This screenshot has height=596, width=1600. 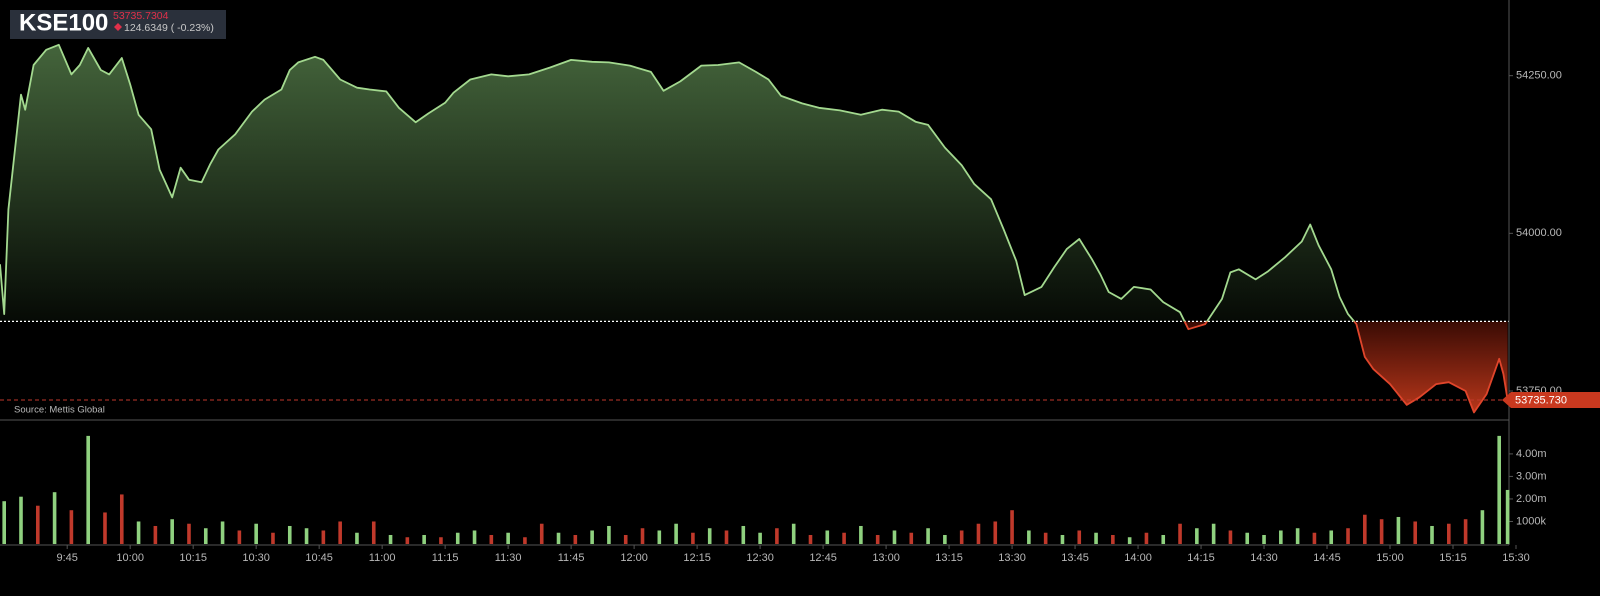 What do you see at coordinates (886, 558) in the screenshot?
I see `x-tick-label: 13:00` at bounding box center [886, 558].